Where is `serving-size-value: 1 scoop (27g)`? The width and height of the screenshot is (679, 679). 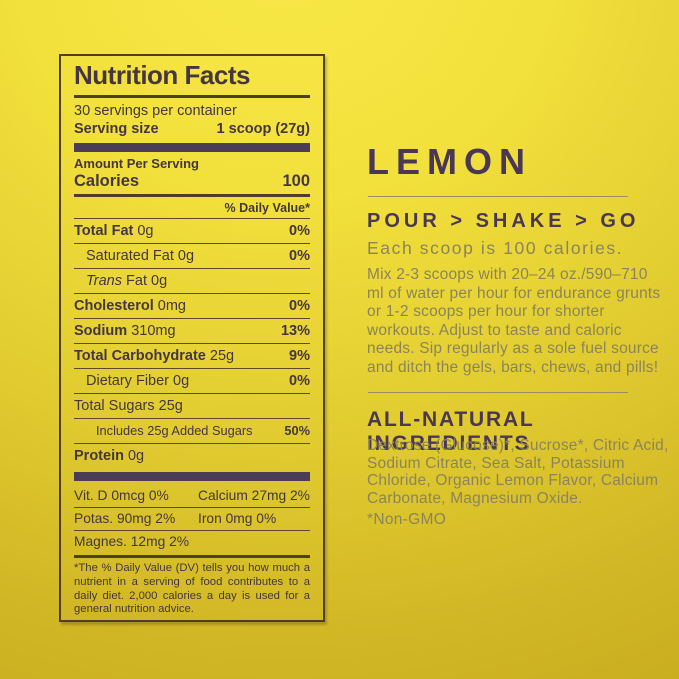 serving-size-value: 1 scoop (27g) is located at coordinates (263, 129).